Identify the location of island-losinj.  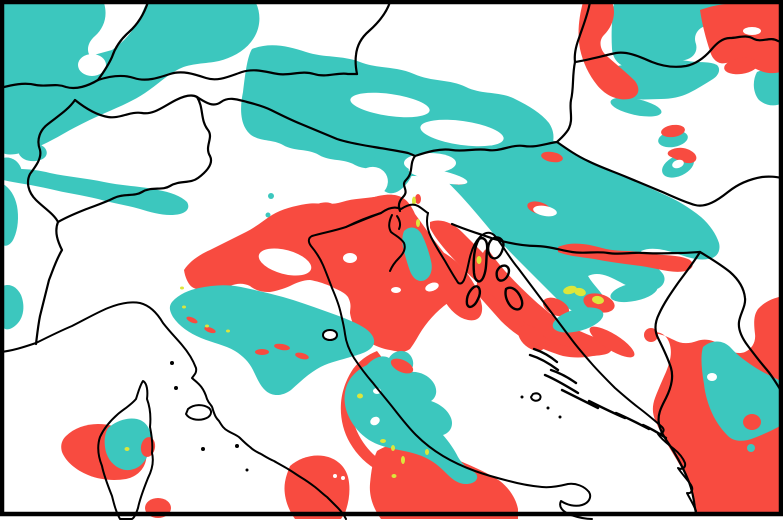
(473, 297).